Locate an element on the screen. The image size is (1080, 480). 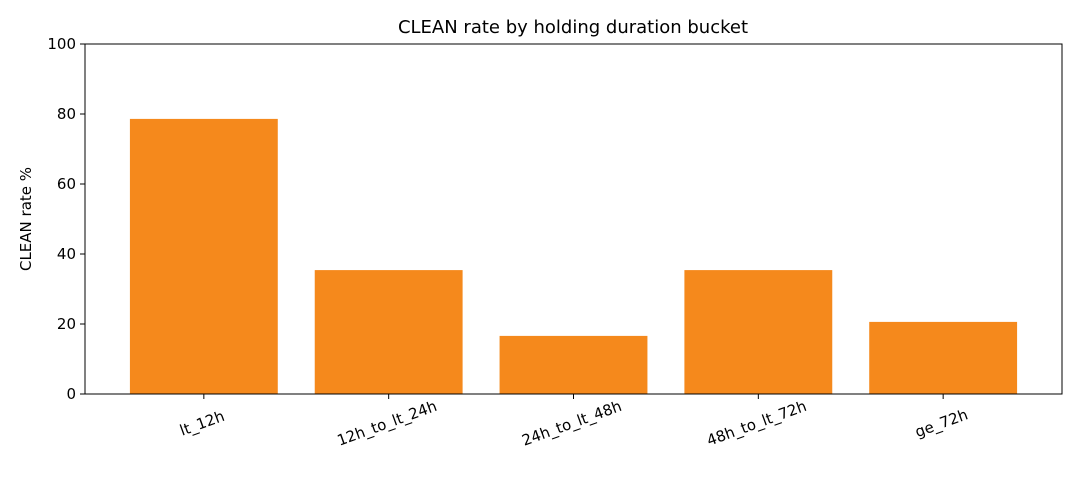
y-tick-label: 20 is located at coordinates (66, 324).